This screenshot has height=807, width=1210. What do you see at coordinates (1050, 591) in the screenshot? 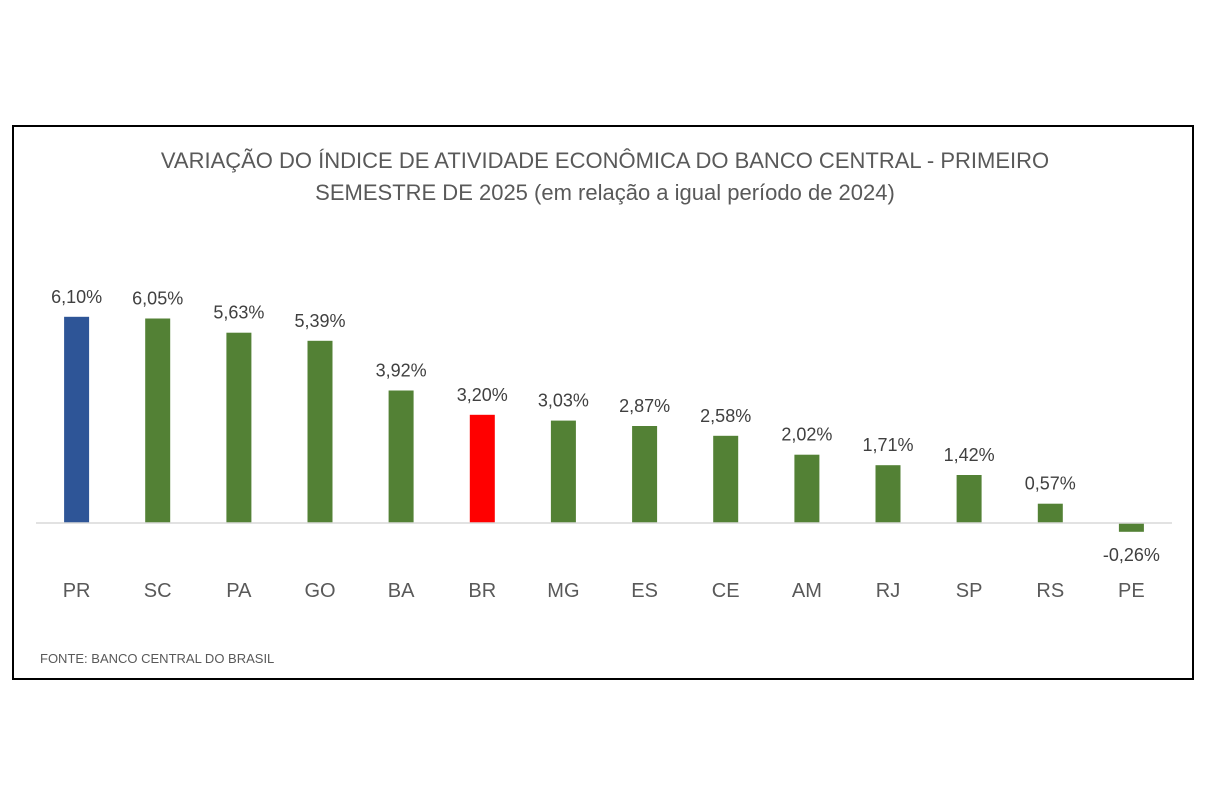
I see `category-label-rs: RS` at bounding box center [1050, 591].